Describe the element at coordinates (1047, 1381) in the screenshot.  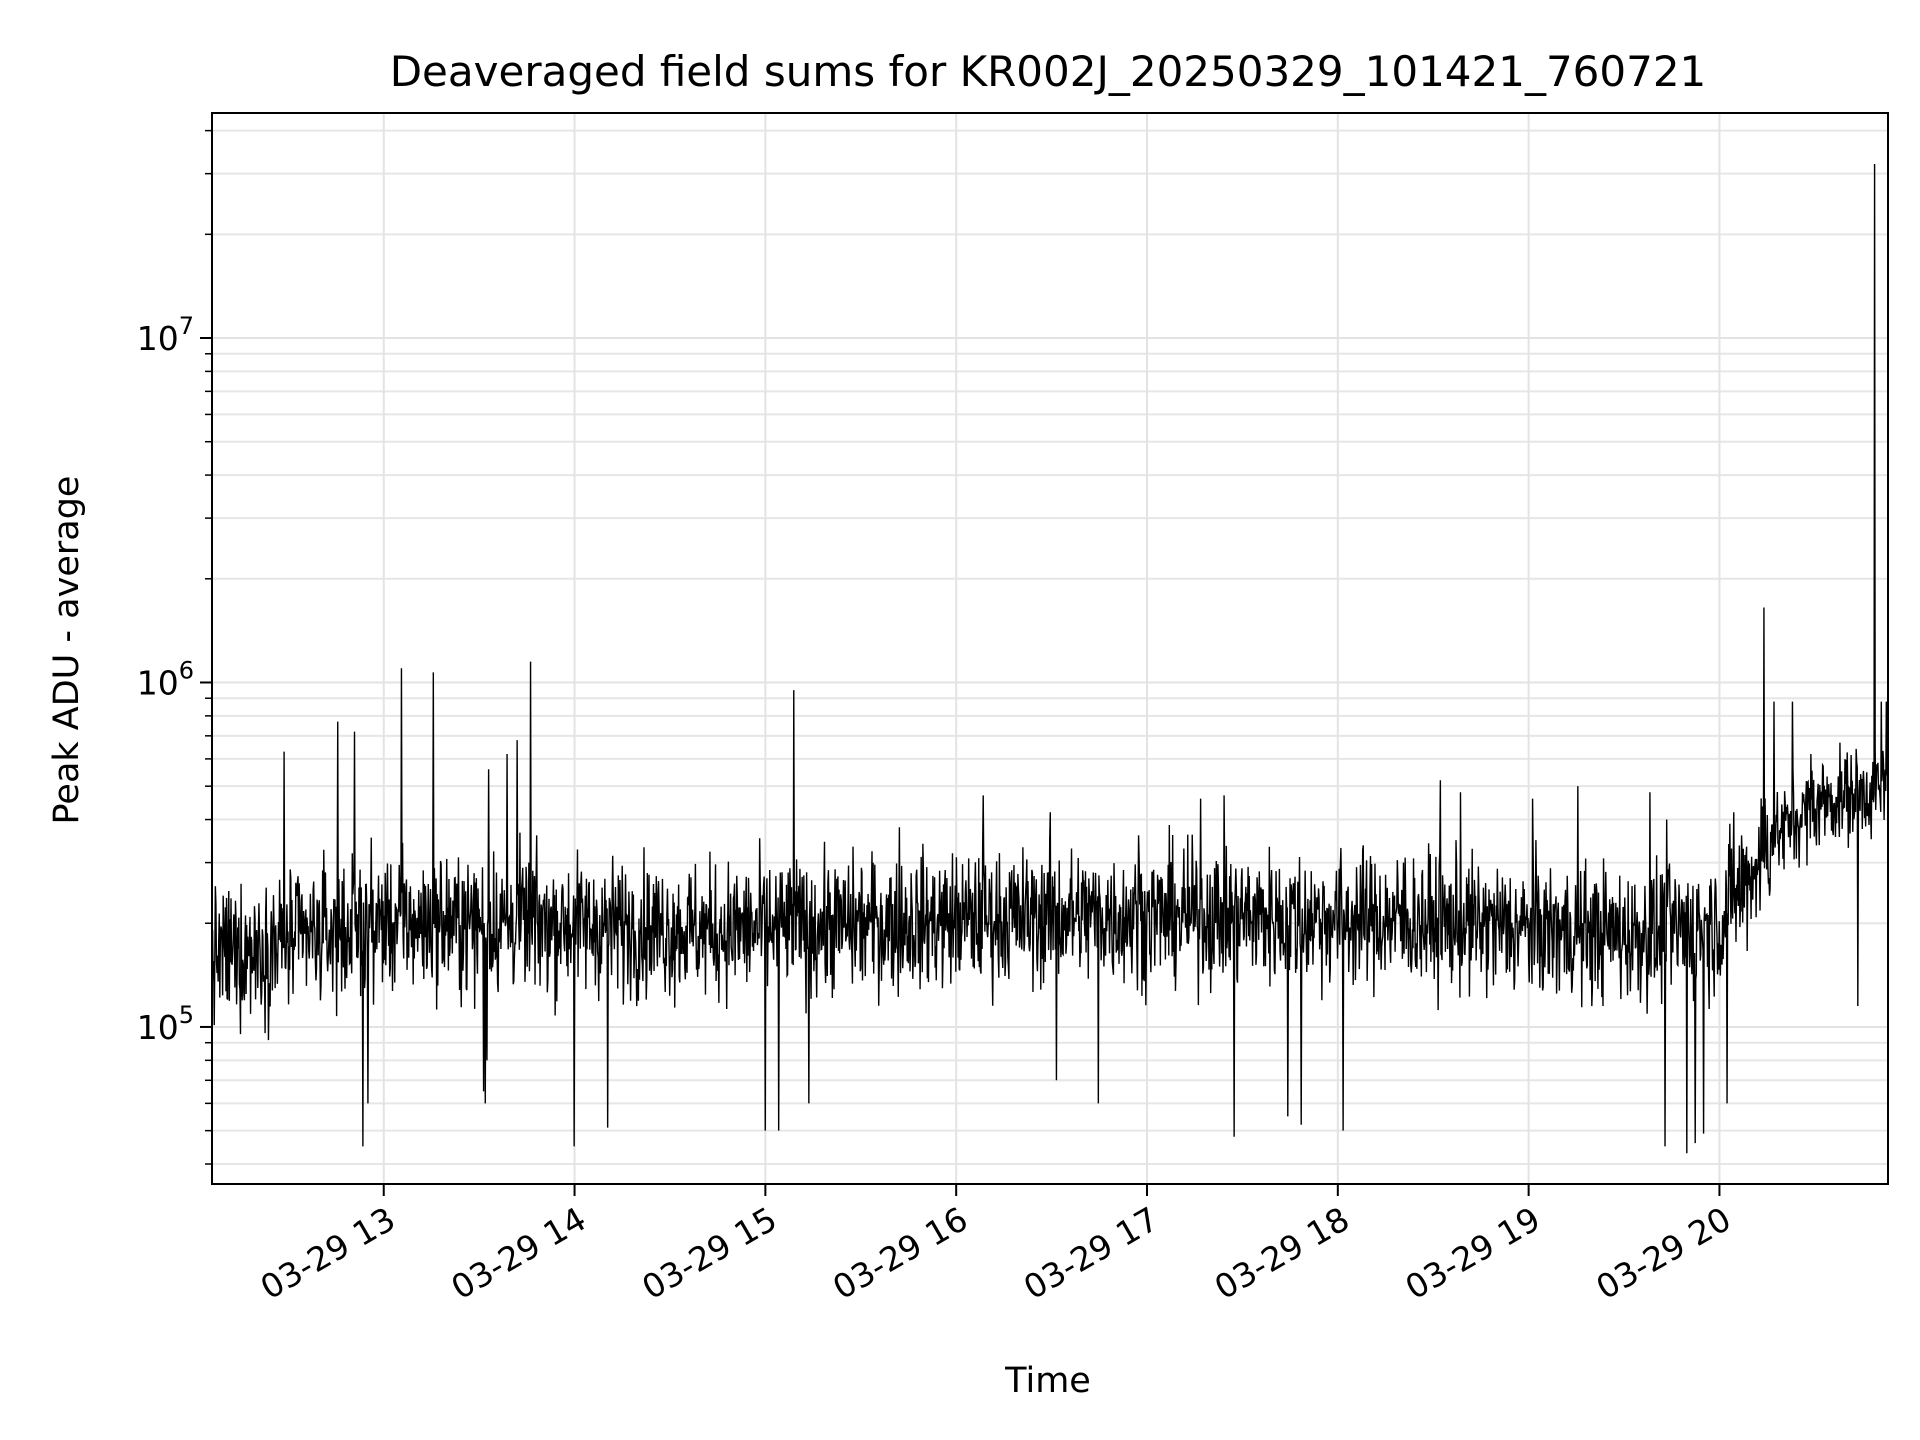
I see `x-axis-label: Time` at that location.